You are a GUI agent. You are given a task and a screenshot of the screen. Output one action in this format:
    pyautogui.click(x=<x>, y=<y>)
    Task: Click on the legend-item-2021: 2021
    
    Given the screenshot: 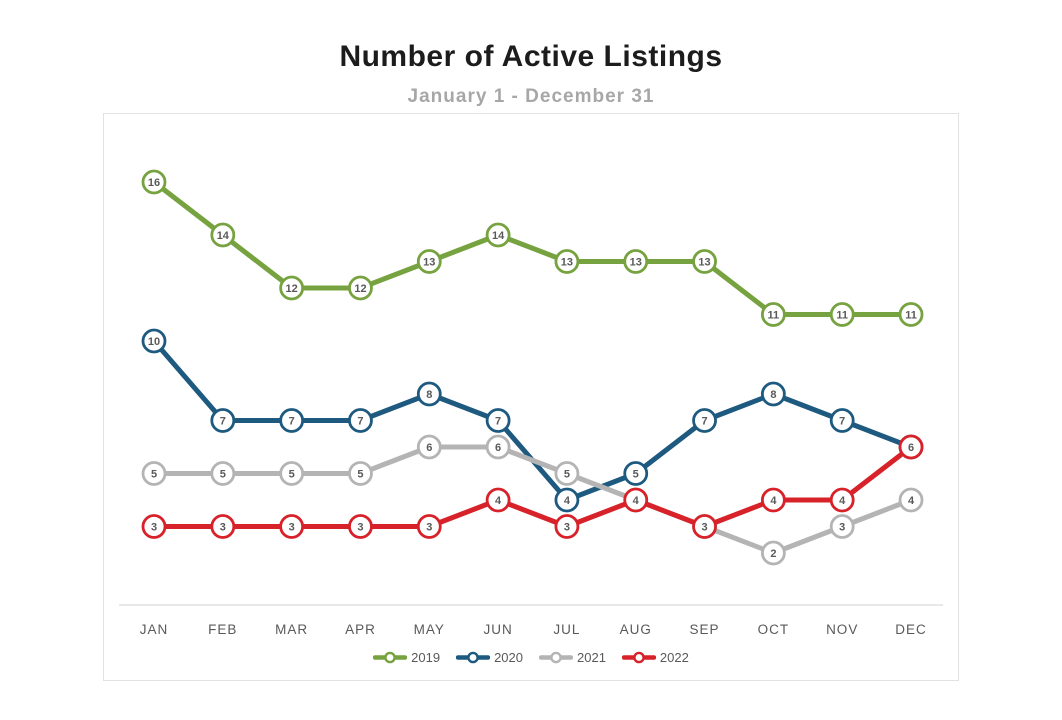 What is the action you would take?
    pyautogui.click(x=572, y=657)
    